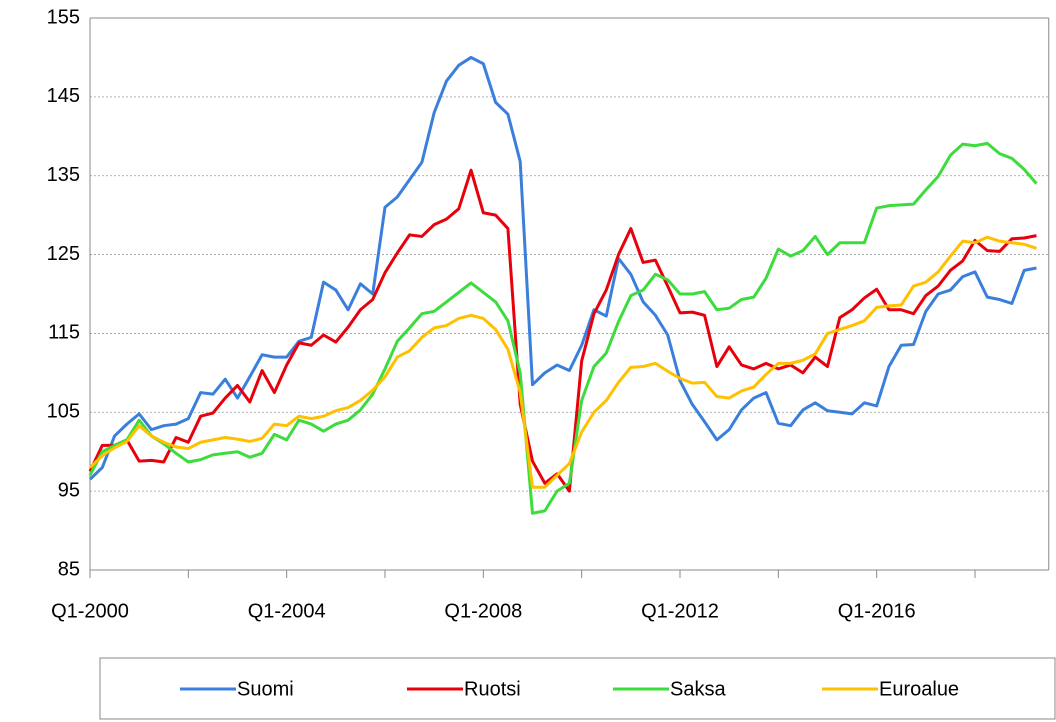 The image size is (1056, 722). Describe the element at coordinates (577, 688) in the screenshot. I see `legend-box` at that location.